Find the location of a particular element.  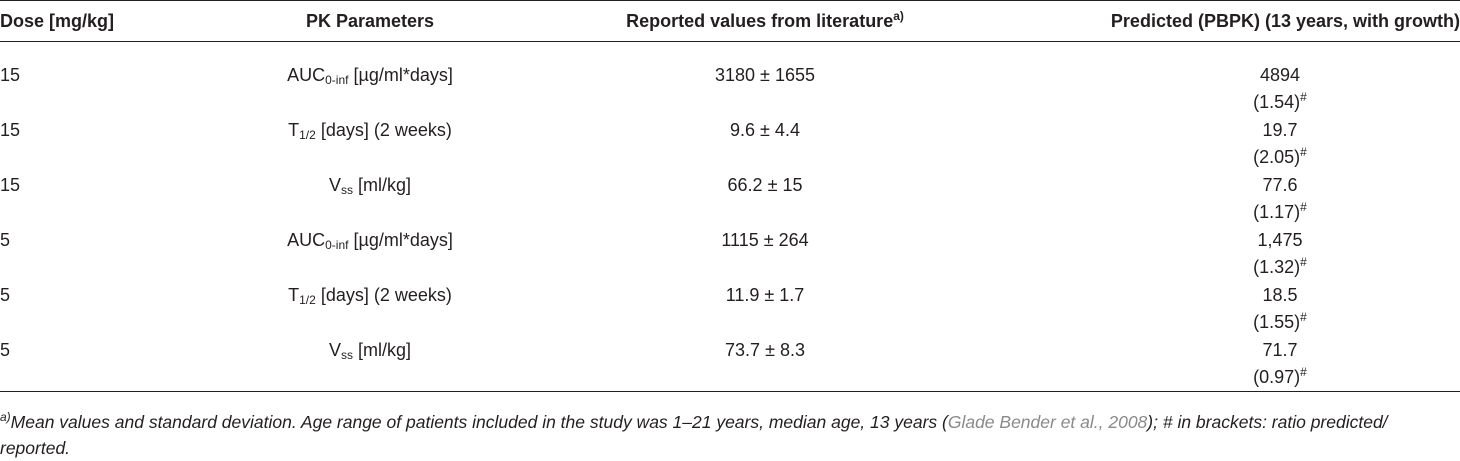

reported: 9.6 ± 4.4 is located at coordinates (765, 130).